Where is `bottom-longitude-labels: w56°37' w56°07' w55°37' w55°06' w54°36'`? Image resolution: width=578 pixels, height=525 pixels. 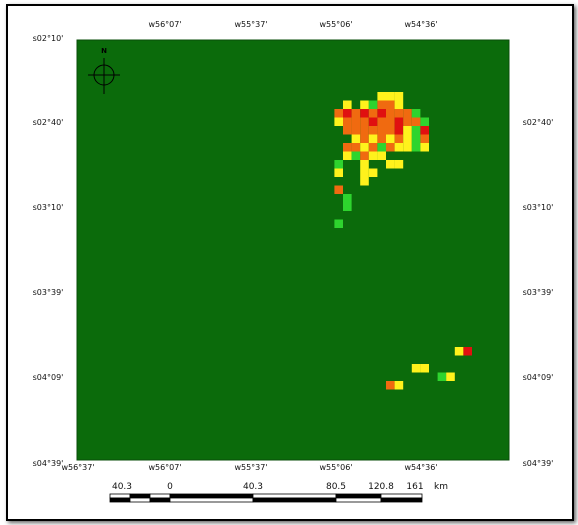 bottom-longitude-labels: w56°37' w56°07' w55°37' w55°06' w54°36' is located at coordinates (249, 467).